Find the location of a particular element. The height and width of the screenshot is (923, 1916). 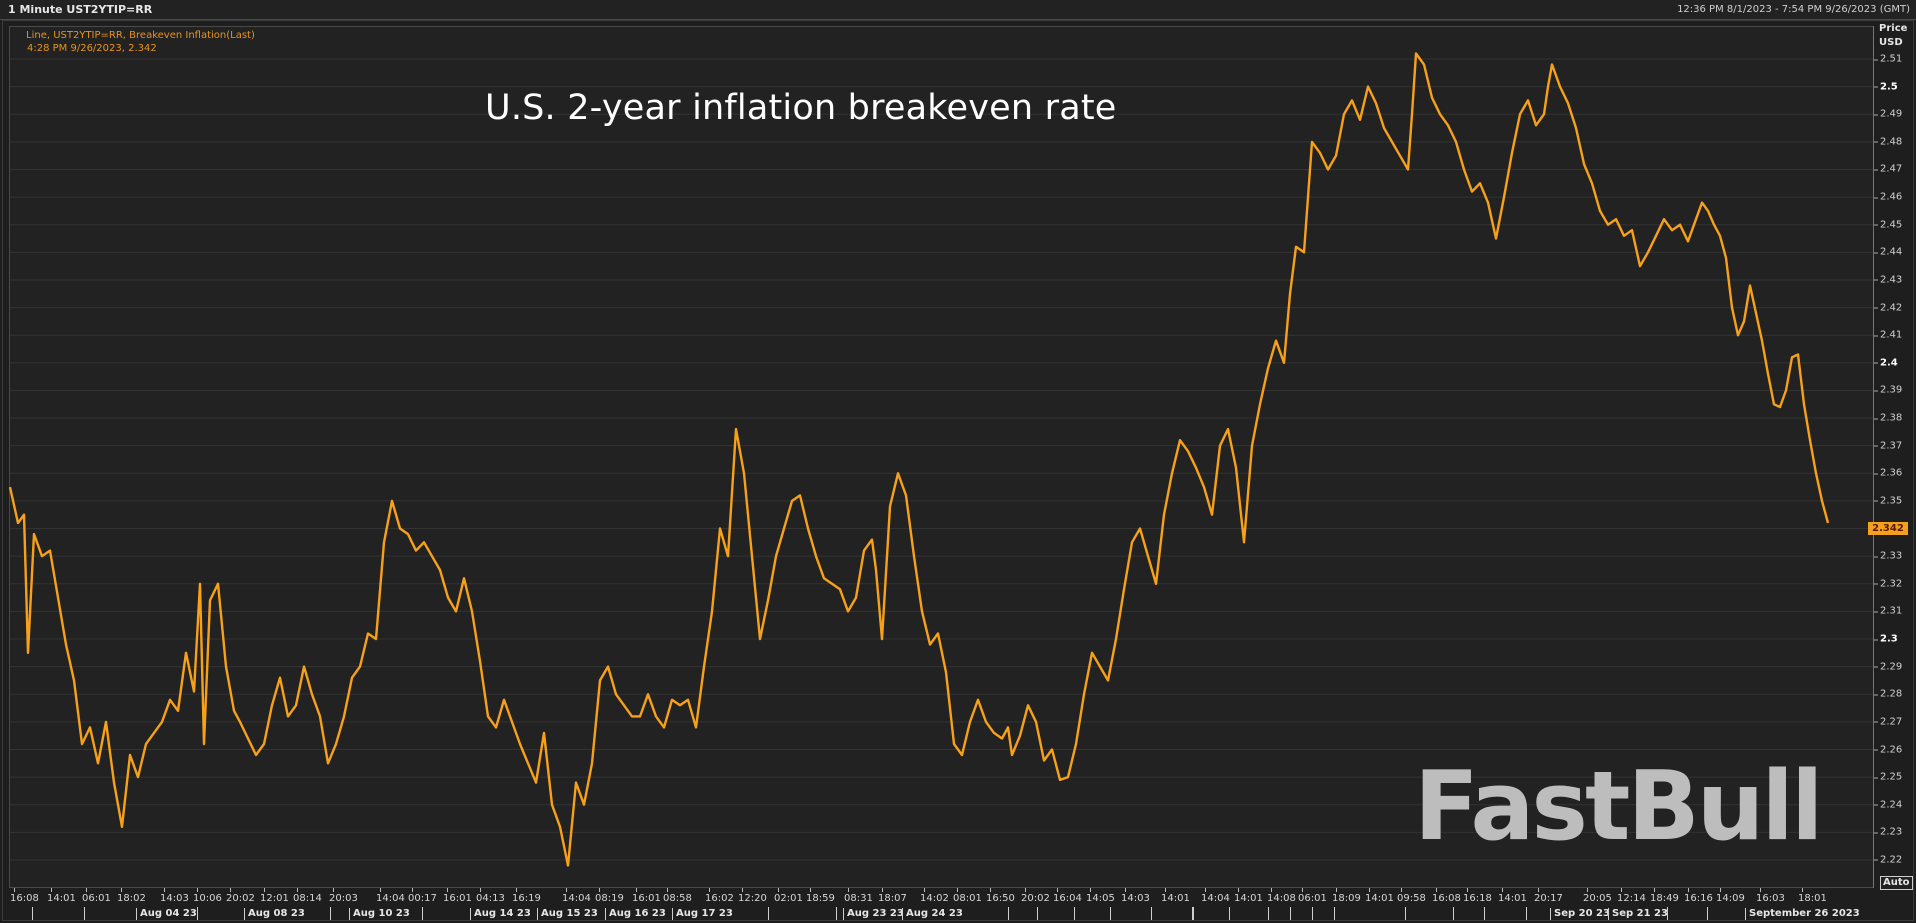

x-date-label: Sep 20 23 is located at coordinates (1580, 914).